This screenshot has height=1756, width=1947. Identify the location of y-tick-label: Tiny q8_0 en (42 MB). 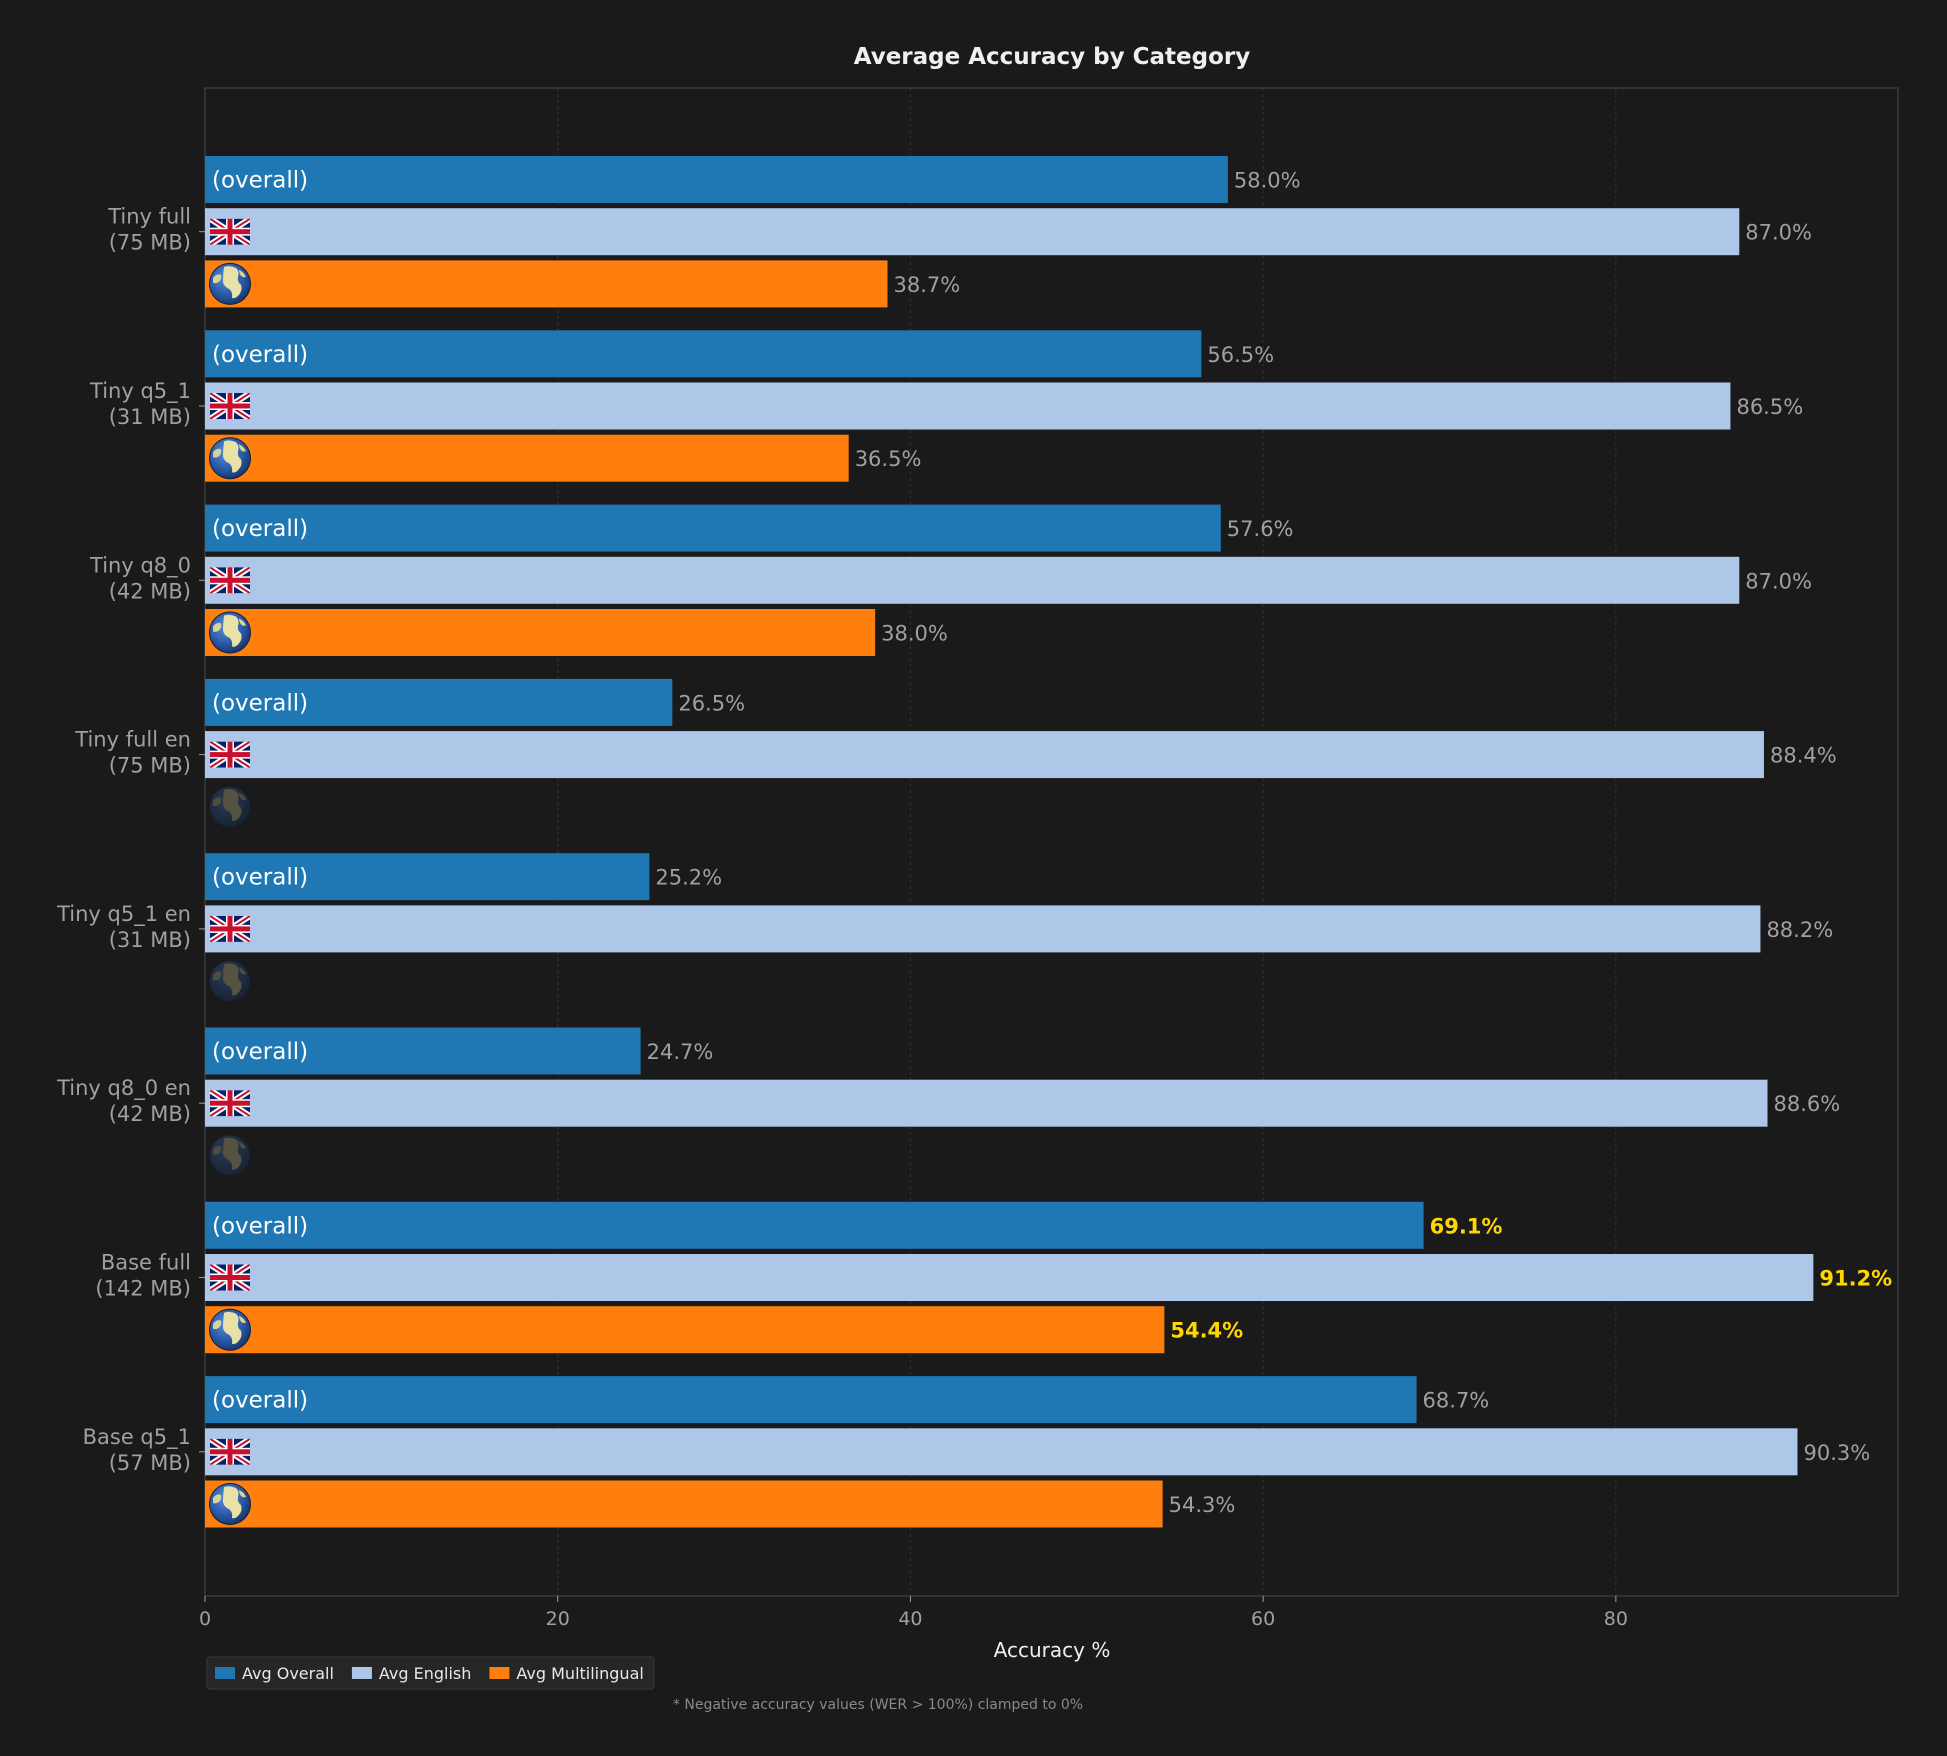
(123, 1101).